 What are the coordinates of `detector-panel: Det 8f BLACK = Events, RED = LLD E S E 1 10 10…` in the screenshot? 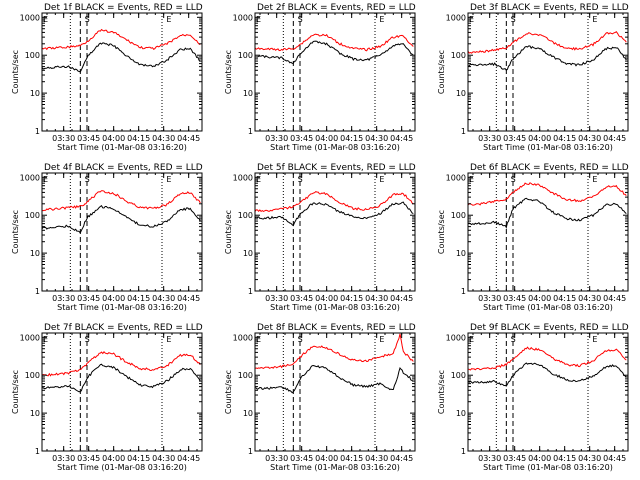 It's located at (320, 397).